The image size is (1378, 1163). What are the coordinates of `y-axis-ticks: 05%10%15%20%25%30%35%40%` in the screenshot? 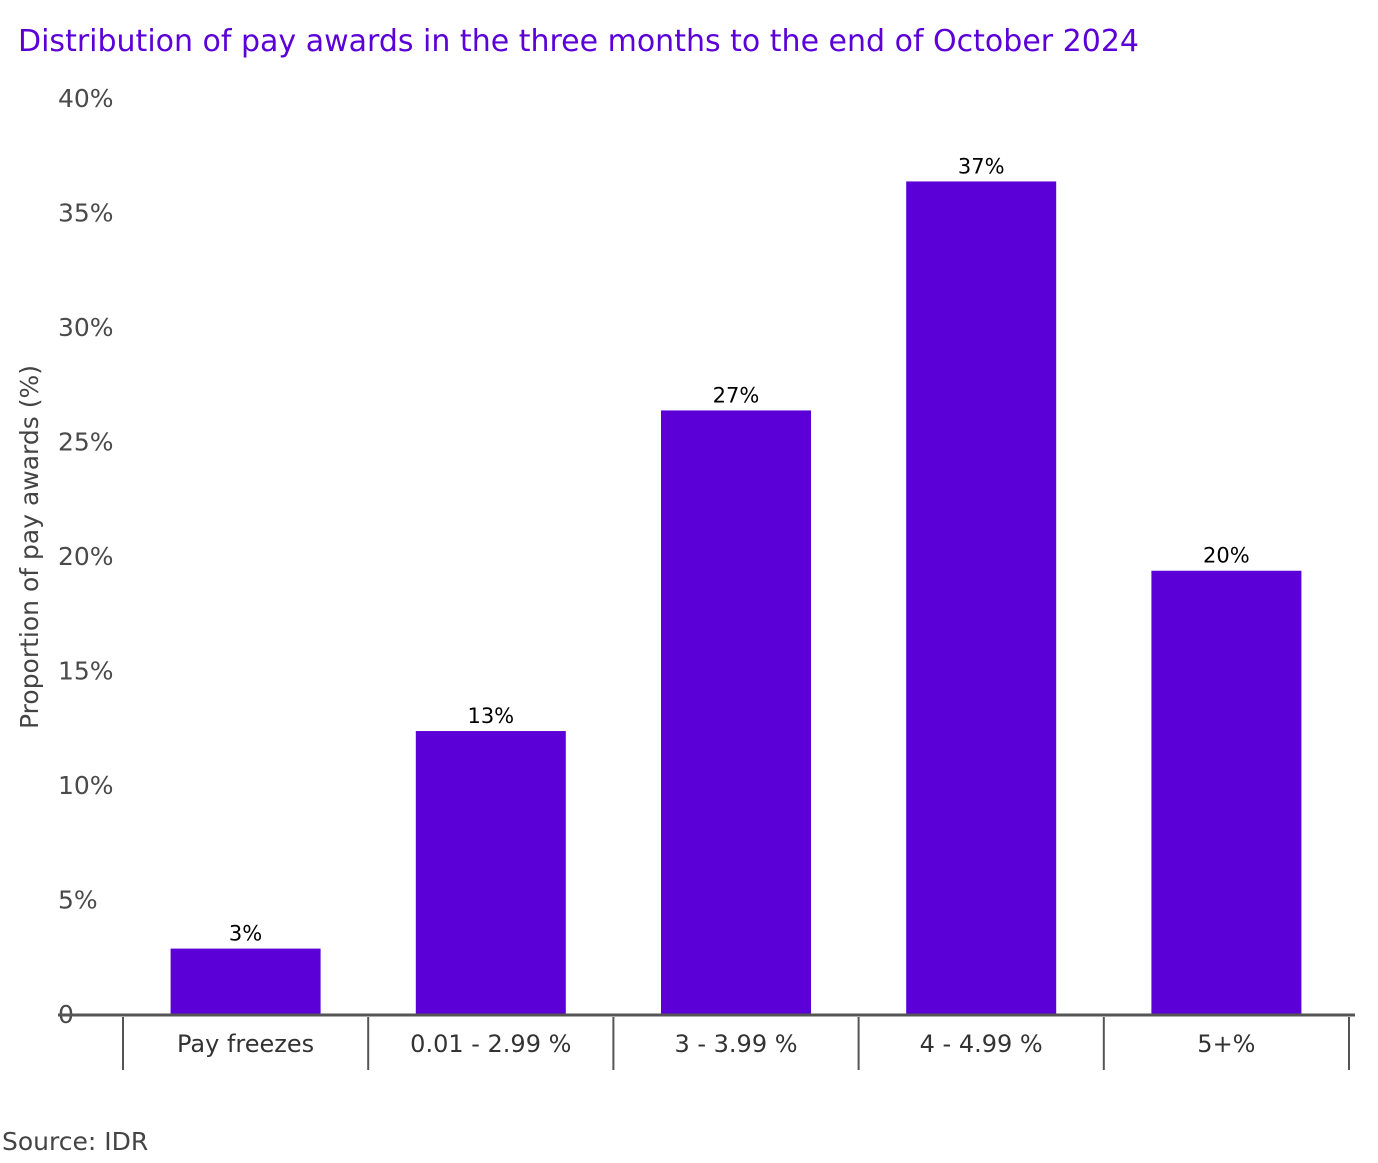 It's located at (86, 556).